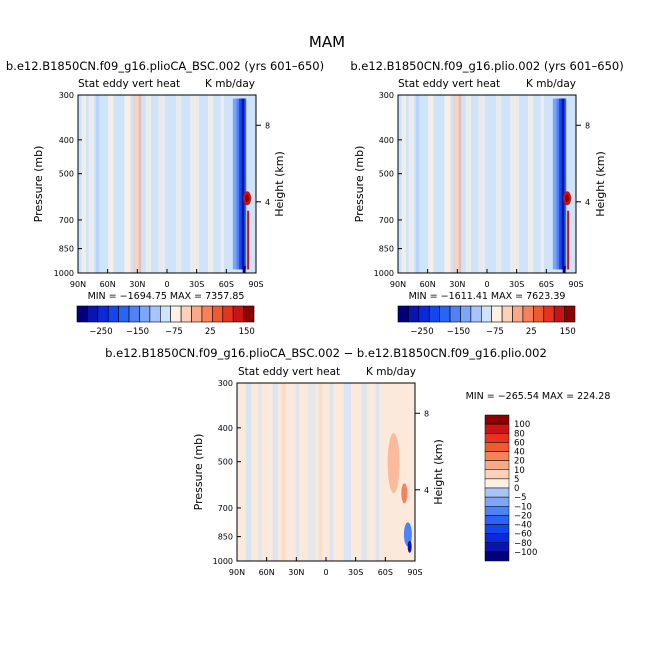  Describe the element at coordinates (458, 332) in the screenshot. I see `colorbar-label: −150` at that location.